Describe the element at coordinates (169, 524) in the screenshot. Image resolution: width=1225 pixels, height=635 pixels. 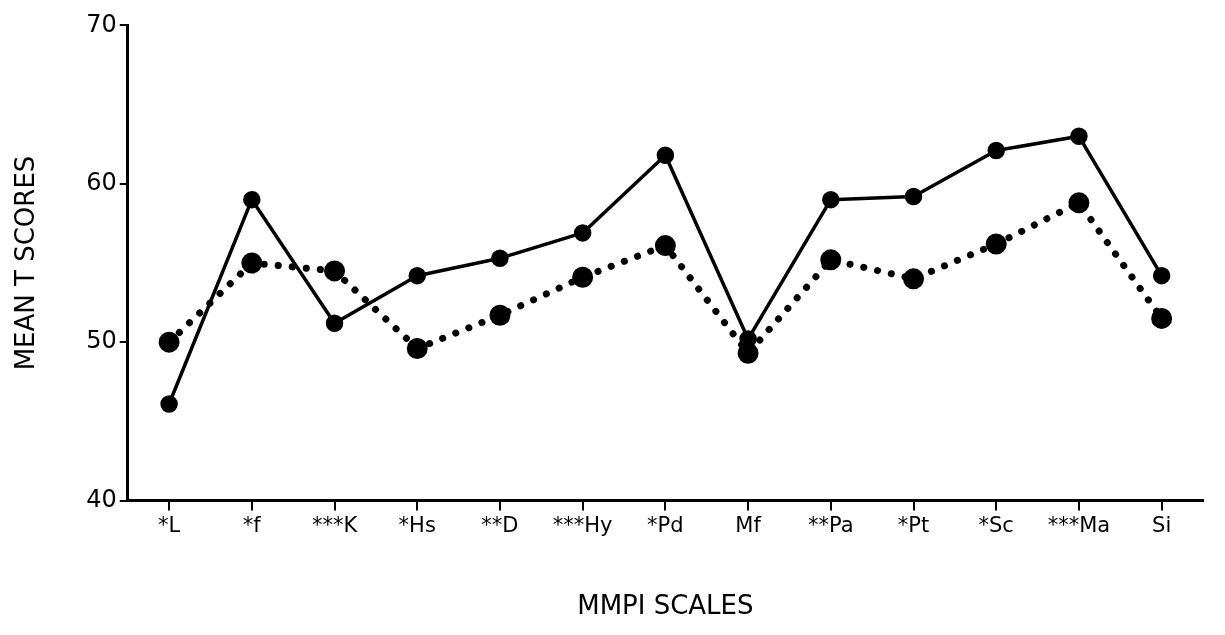
I see `x-tick-label: *L` at that location.